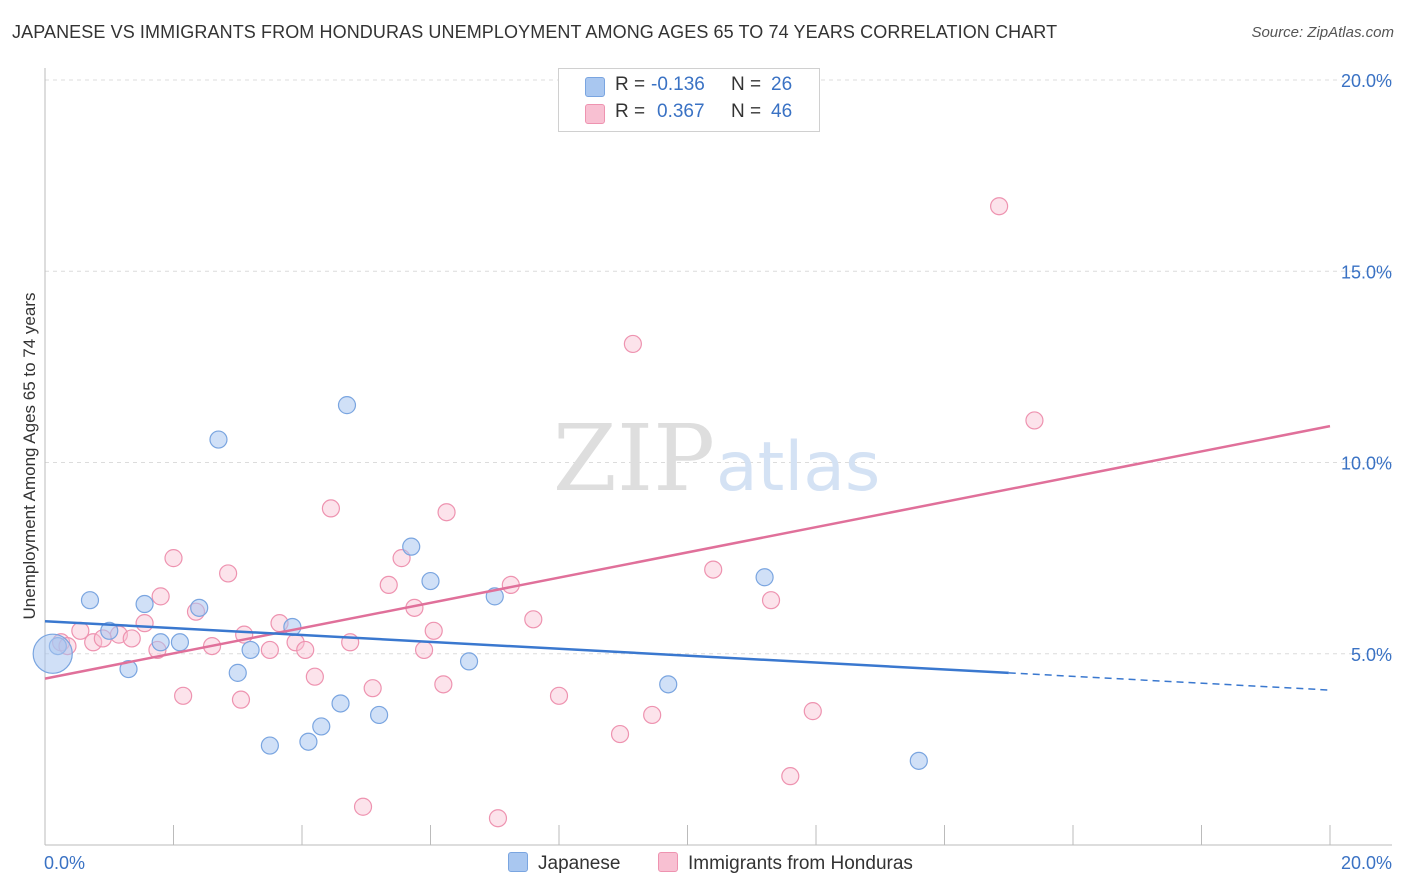 The image size is (1406, 892). I want to click on source-label: Source: ZipAtlas.com, so click(1322, 32).